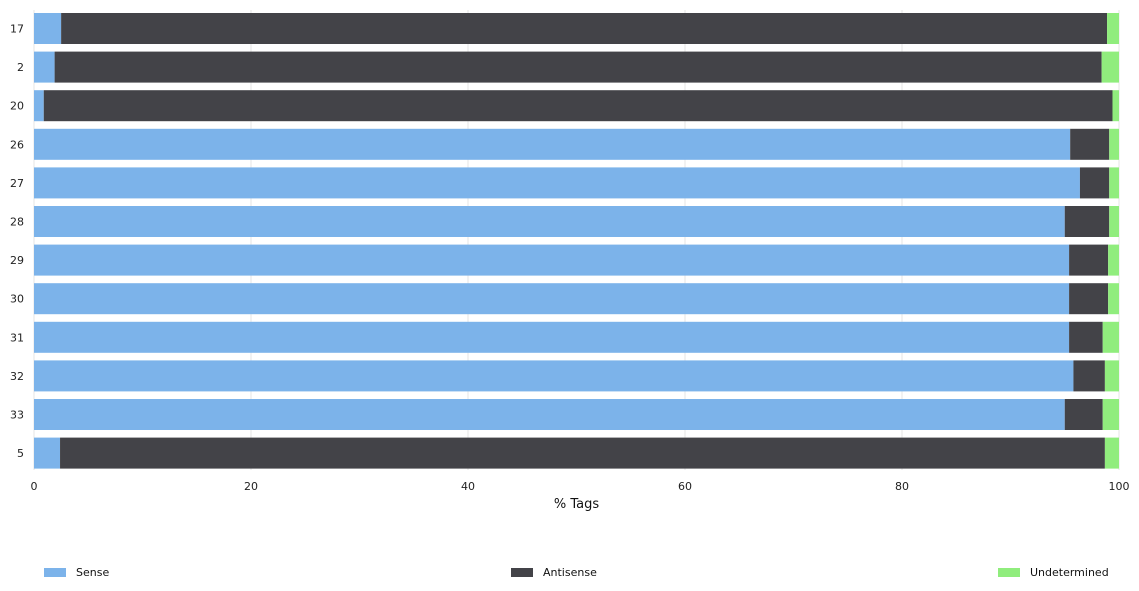 Image resolution: width=1139 pixels, height=591 pixels. I want to click on x-tick-label: 60, so click(685, 486).